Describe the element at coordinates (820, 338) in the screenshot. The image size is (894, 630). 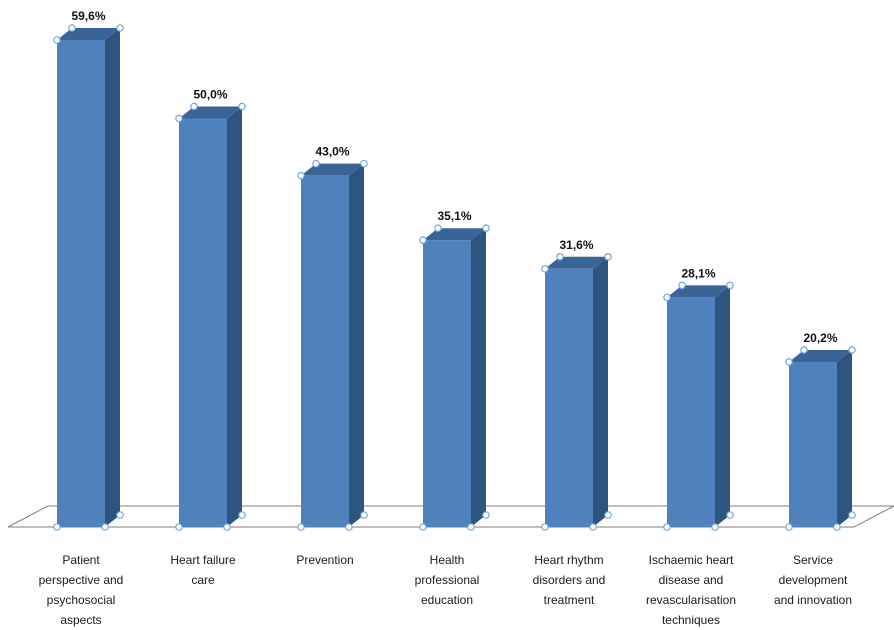
I see `value-label: 20,2%` at that location.